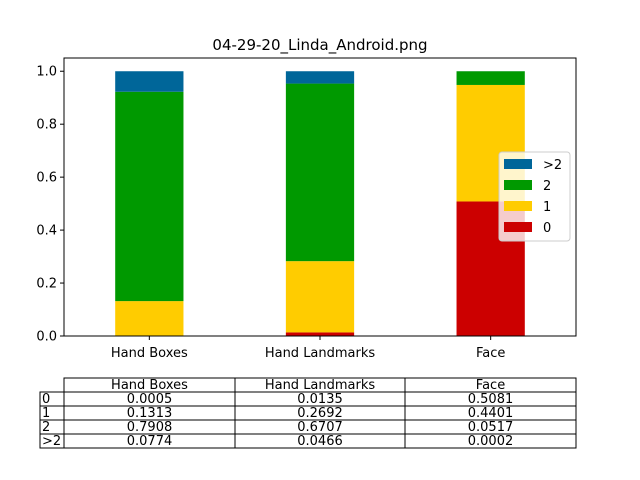  What do you see at coordinates (50, 205) in the screenshot?
I see `y-axis: 0.0 0.2 0.4 0.6 0.8 1.0` at bounding box center [50, 205].